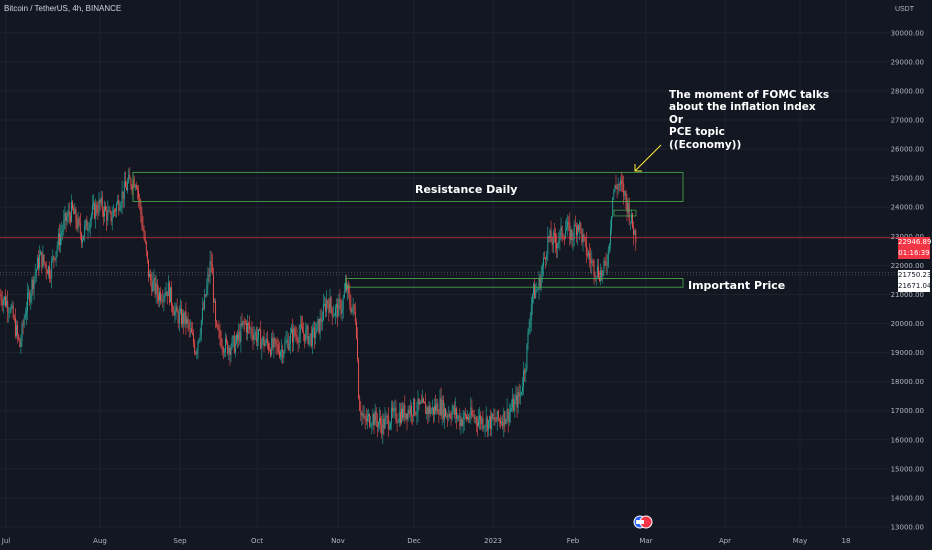 This screenshot has width=932, height=550. I want to click on small-zone, so click(625, 213).